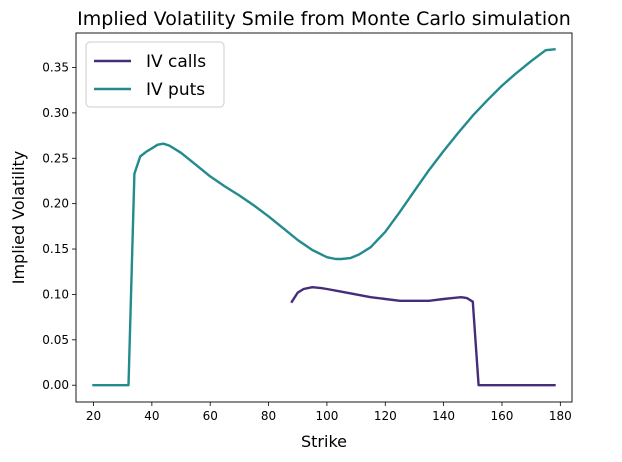 The height and width of the screenshot is (462, 622). I want to click on y-axis-label: Implied Volatility, so click(18, 218).